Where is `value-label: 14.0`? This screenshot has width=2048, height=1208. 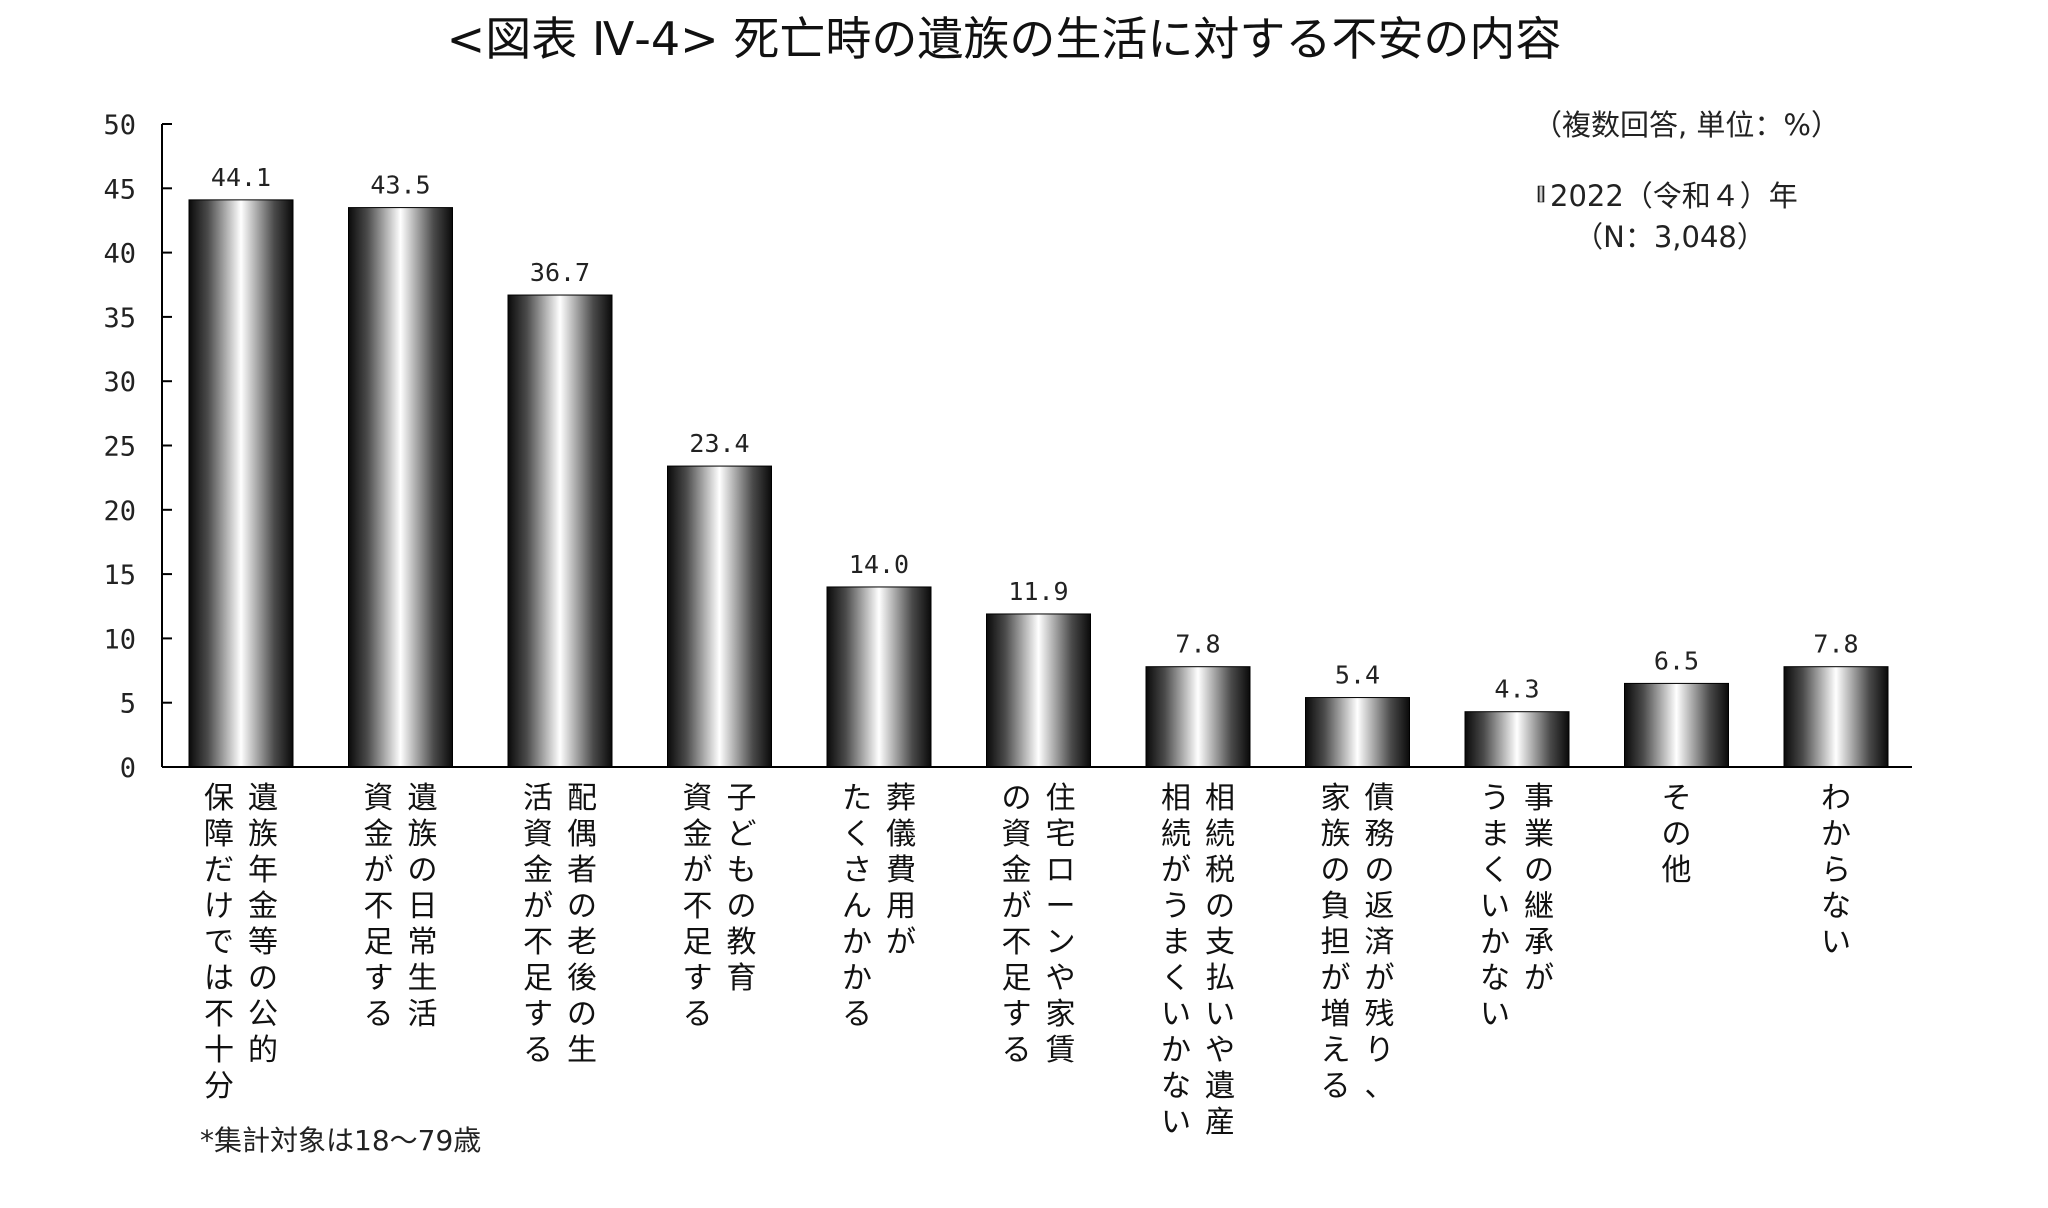
value-label: 14.0 is located at coordinates (879, 564).